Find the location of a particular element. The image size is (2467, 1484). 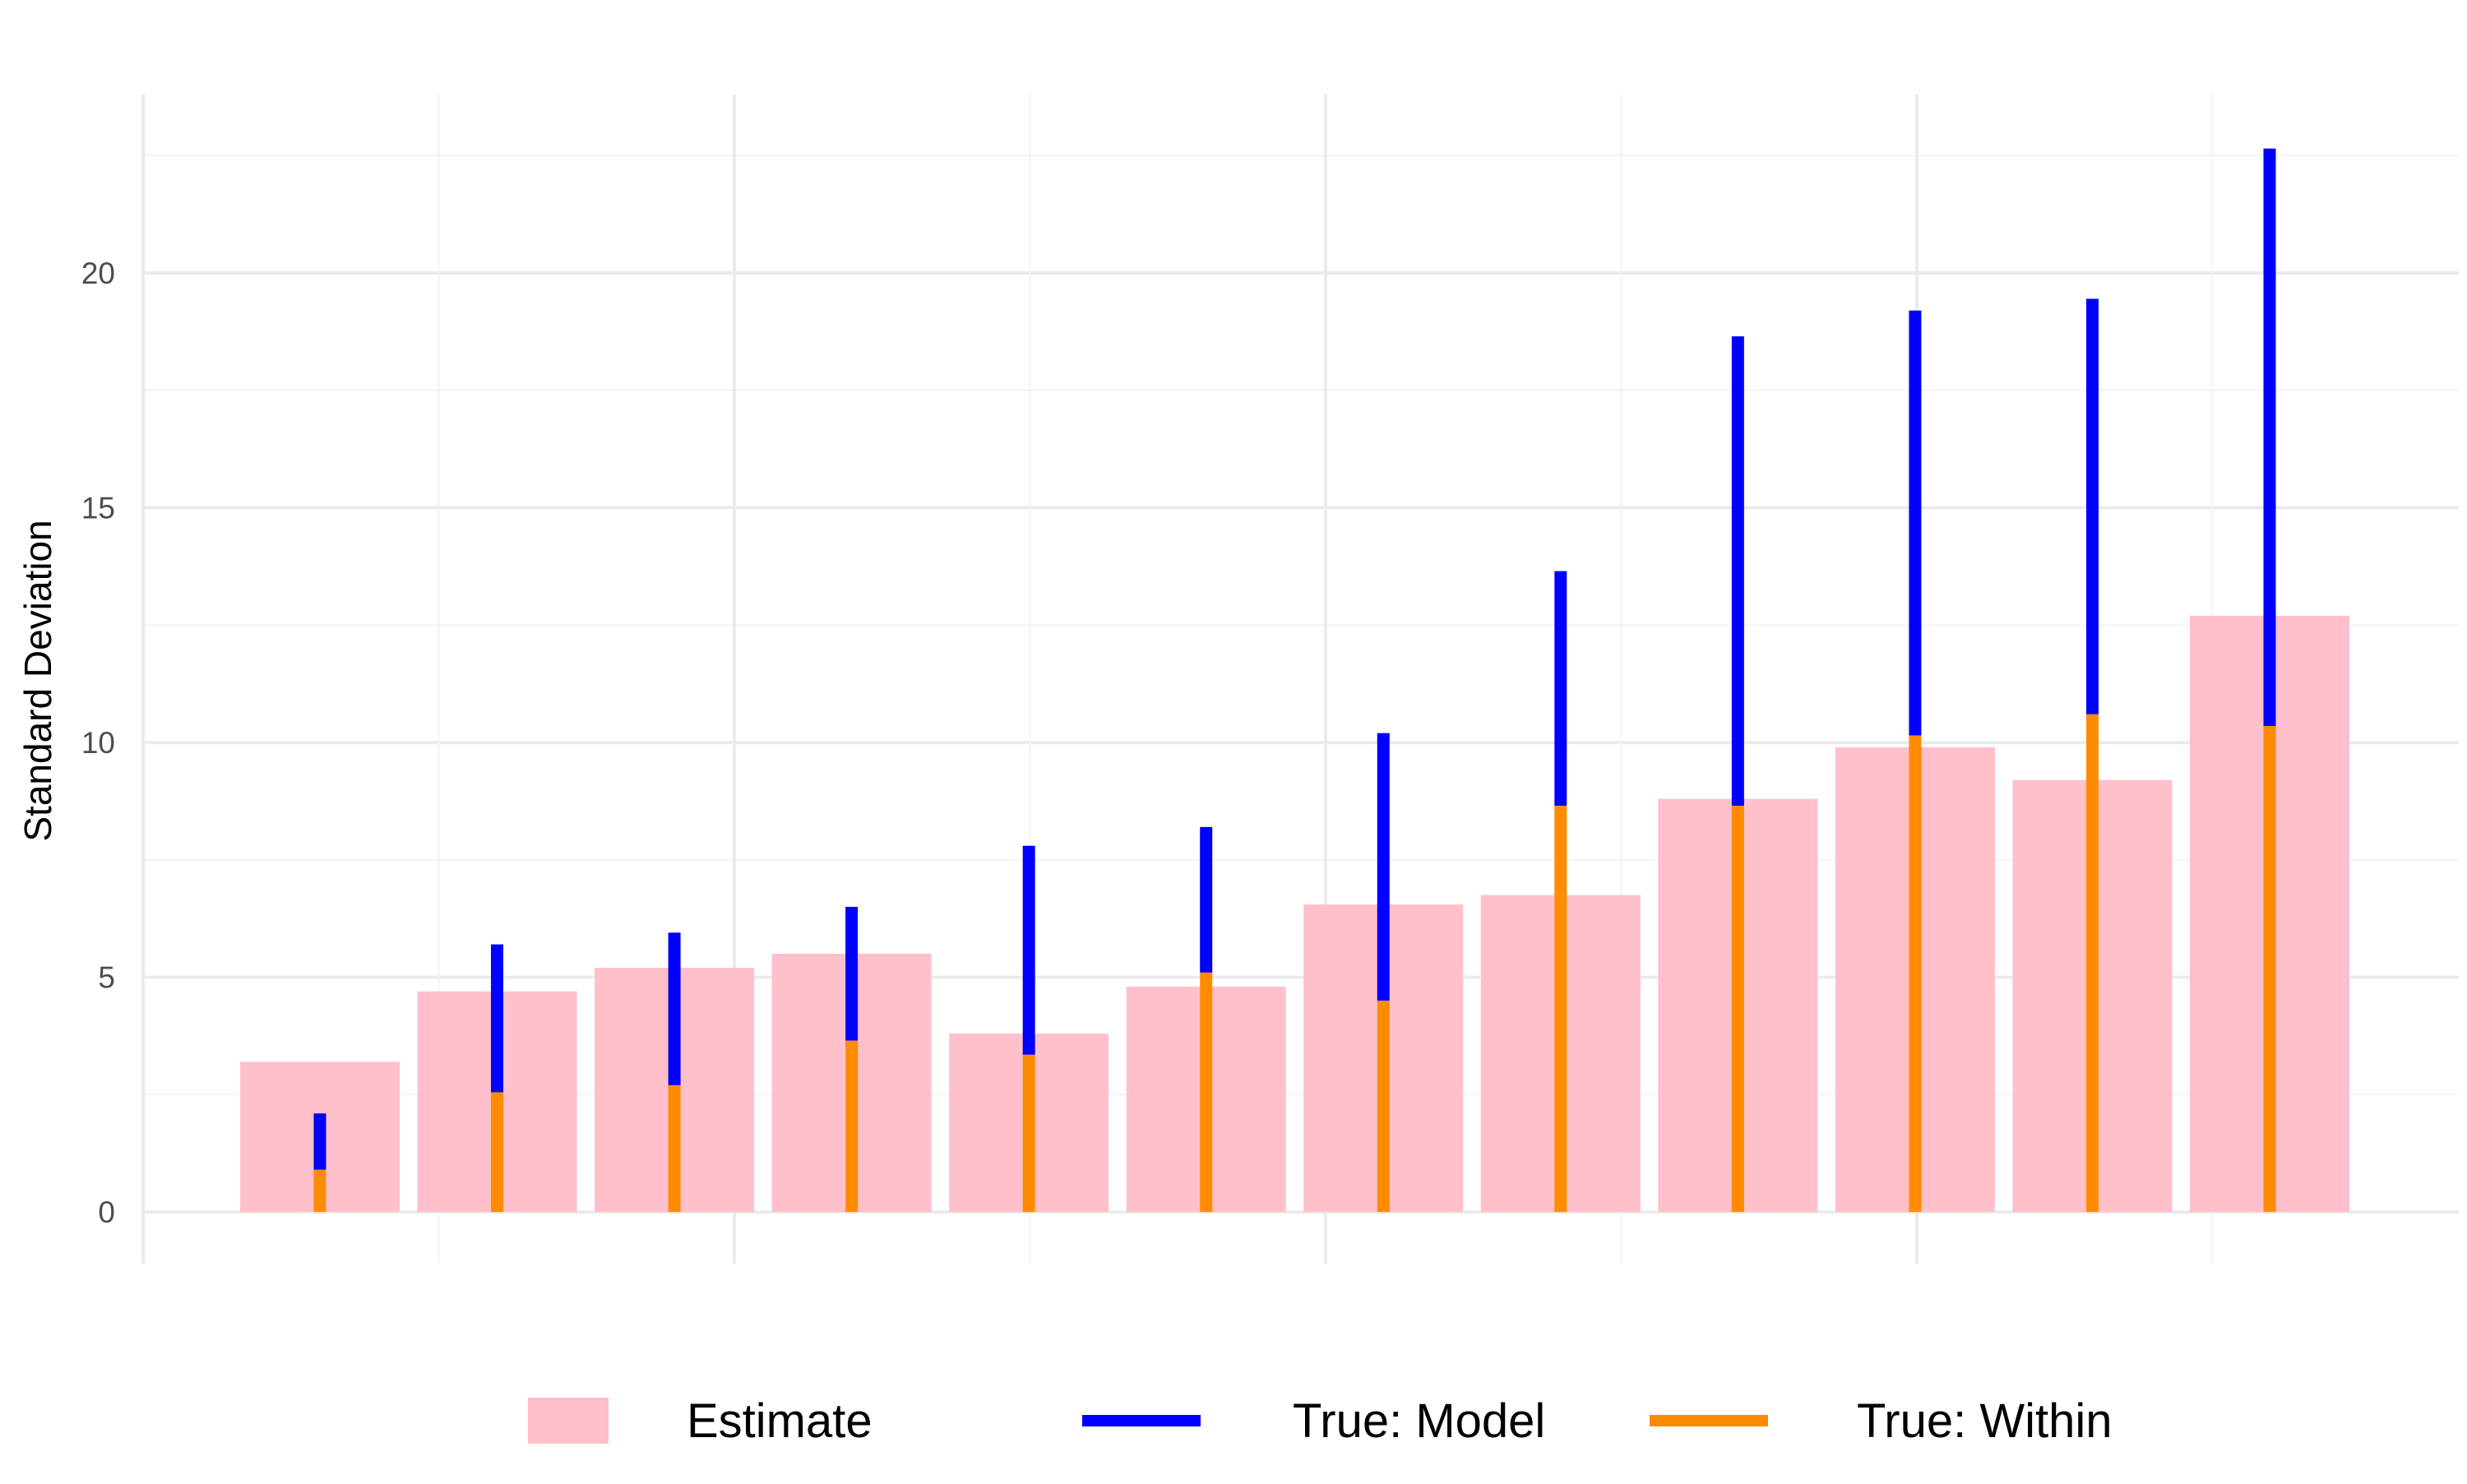

y-tick-label: 5 is located at coordinates (107, 978).